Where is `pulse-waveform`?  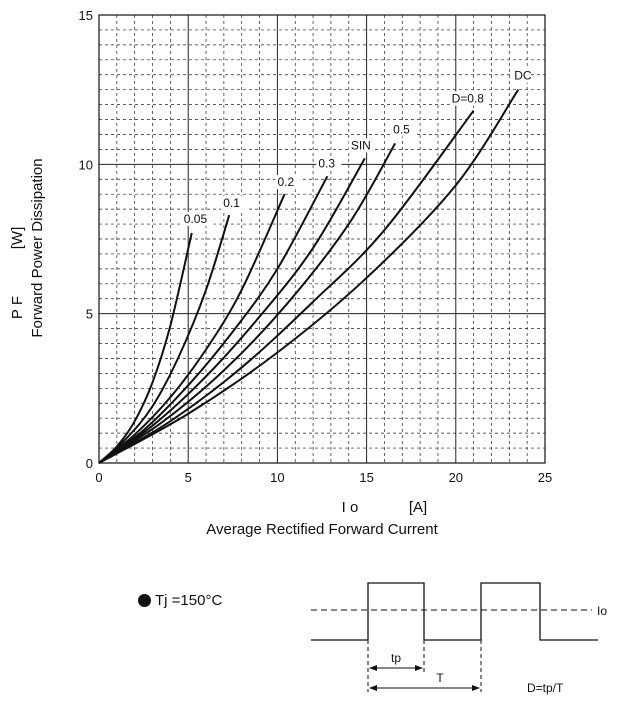
pulse-waveform is located at coordinates (454, 611).